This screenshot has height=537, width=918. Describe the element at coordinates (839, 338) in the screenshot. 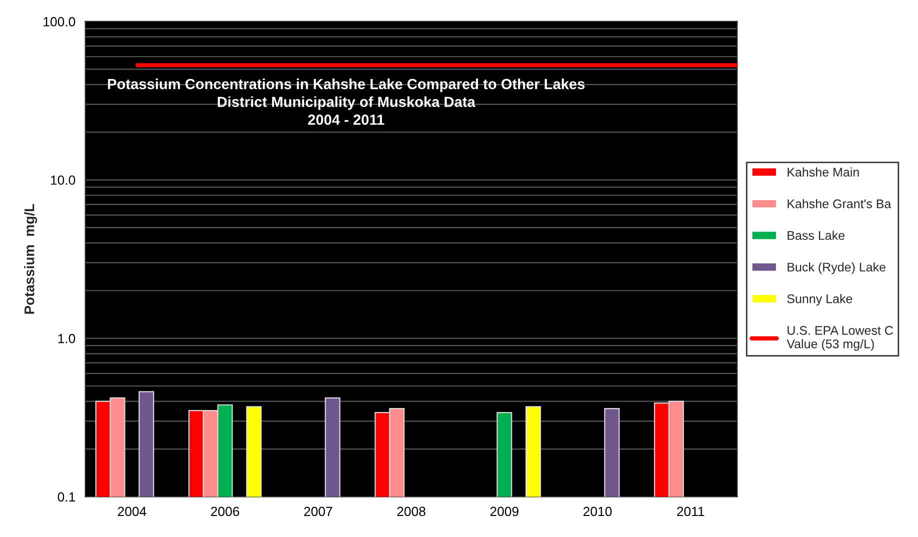

I see `legend-label: U.S. EPA Lowest C Value (53 mg/L)` at that location.